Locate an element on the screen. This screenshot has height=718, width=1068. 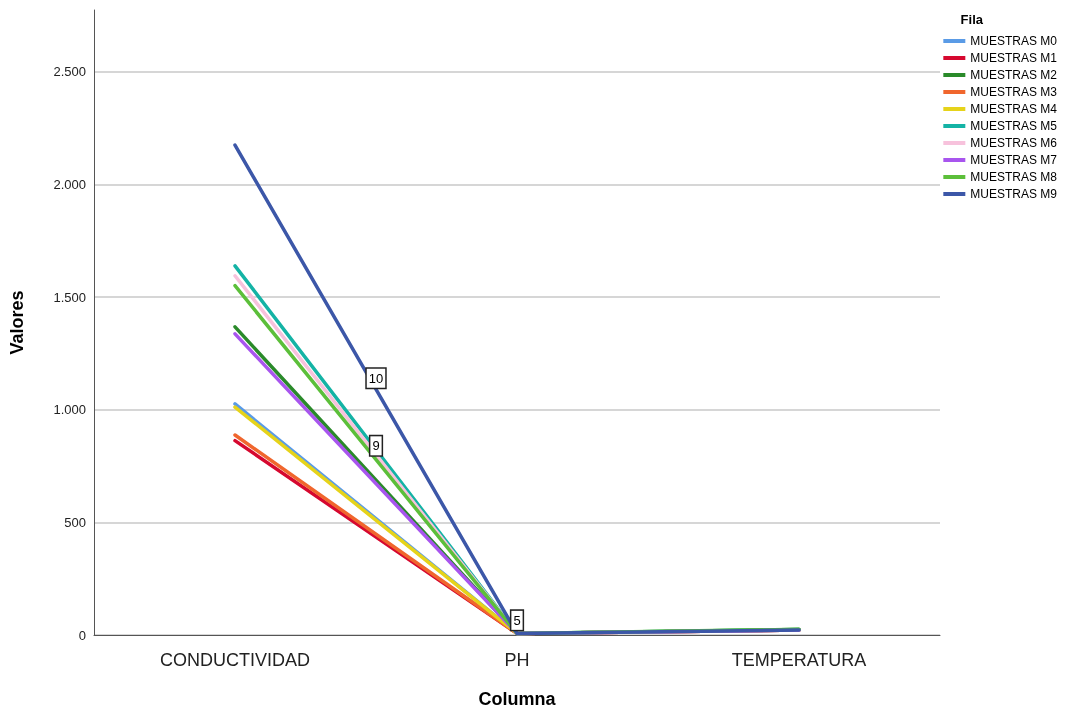
y-tick-label: 1.500 is located at coordinates (69, 297).